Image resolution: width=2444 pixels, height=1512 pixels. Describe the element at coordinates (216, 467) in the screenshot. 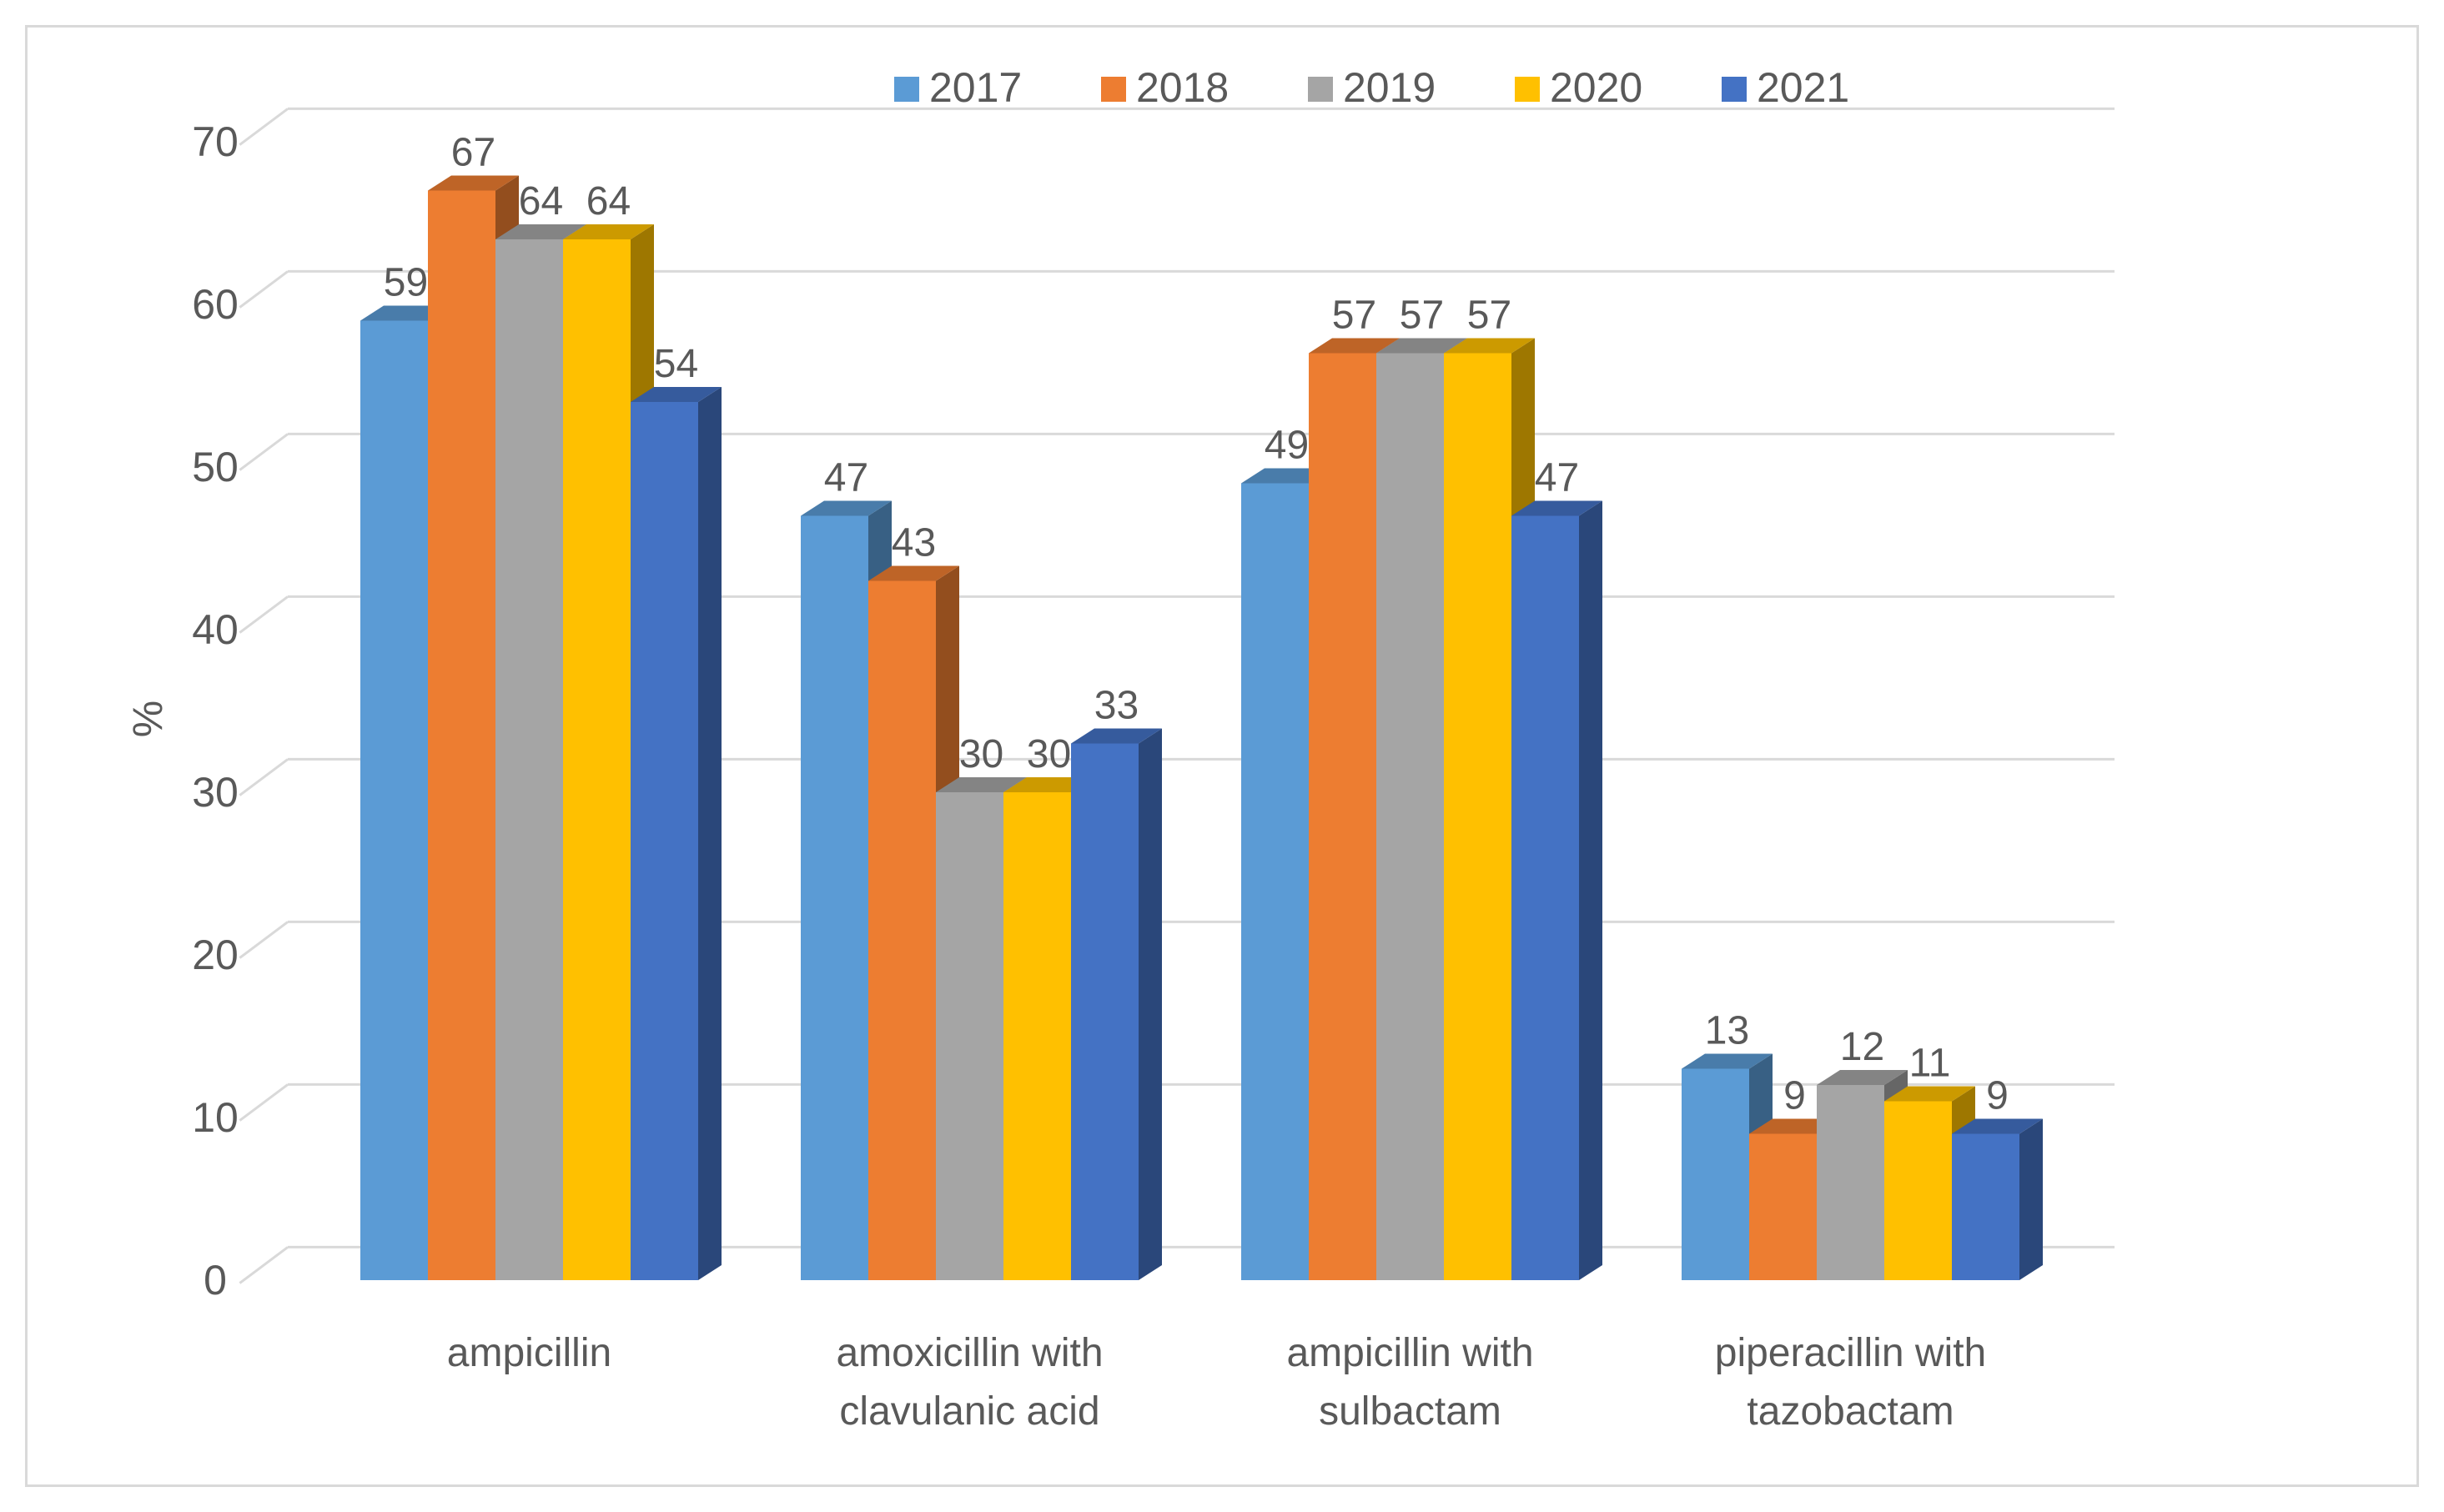

I see `y-tick-label: 50` at that location.